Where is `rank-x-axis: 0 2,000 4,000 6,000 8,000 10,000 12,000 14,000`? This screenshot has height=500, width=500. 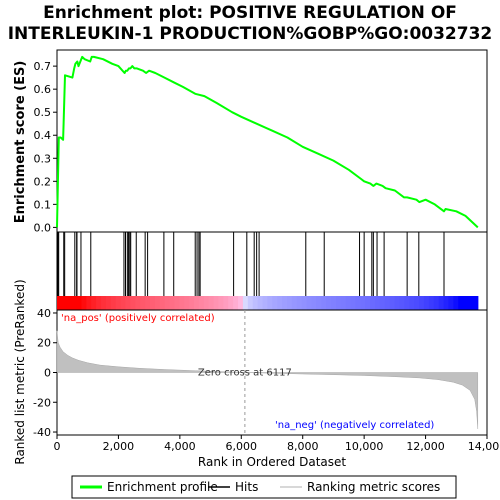 rank-x-axis: 0 2,000 4,000 6,000 8,000 10,000 12,000 14,000 is located at coordinates (277, 444).